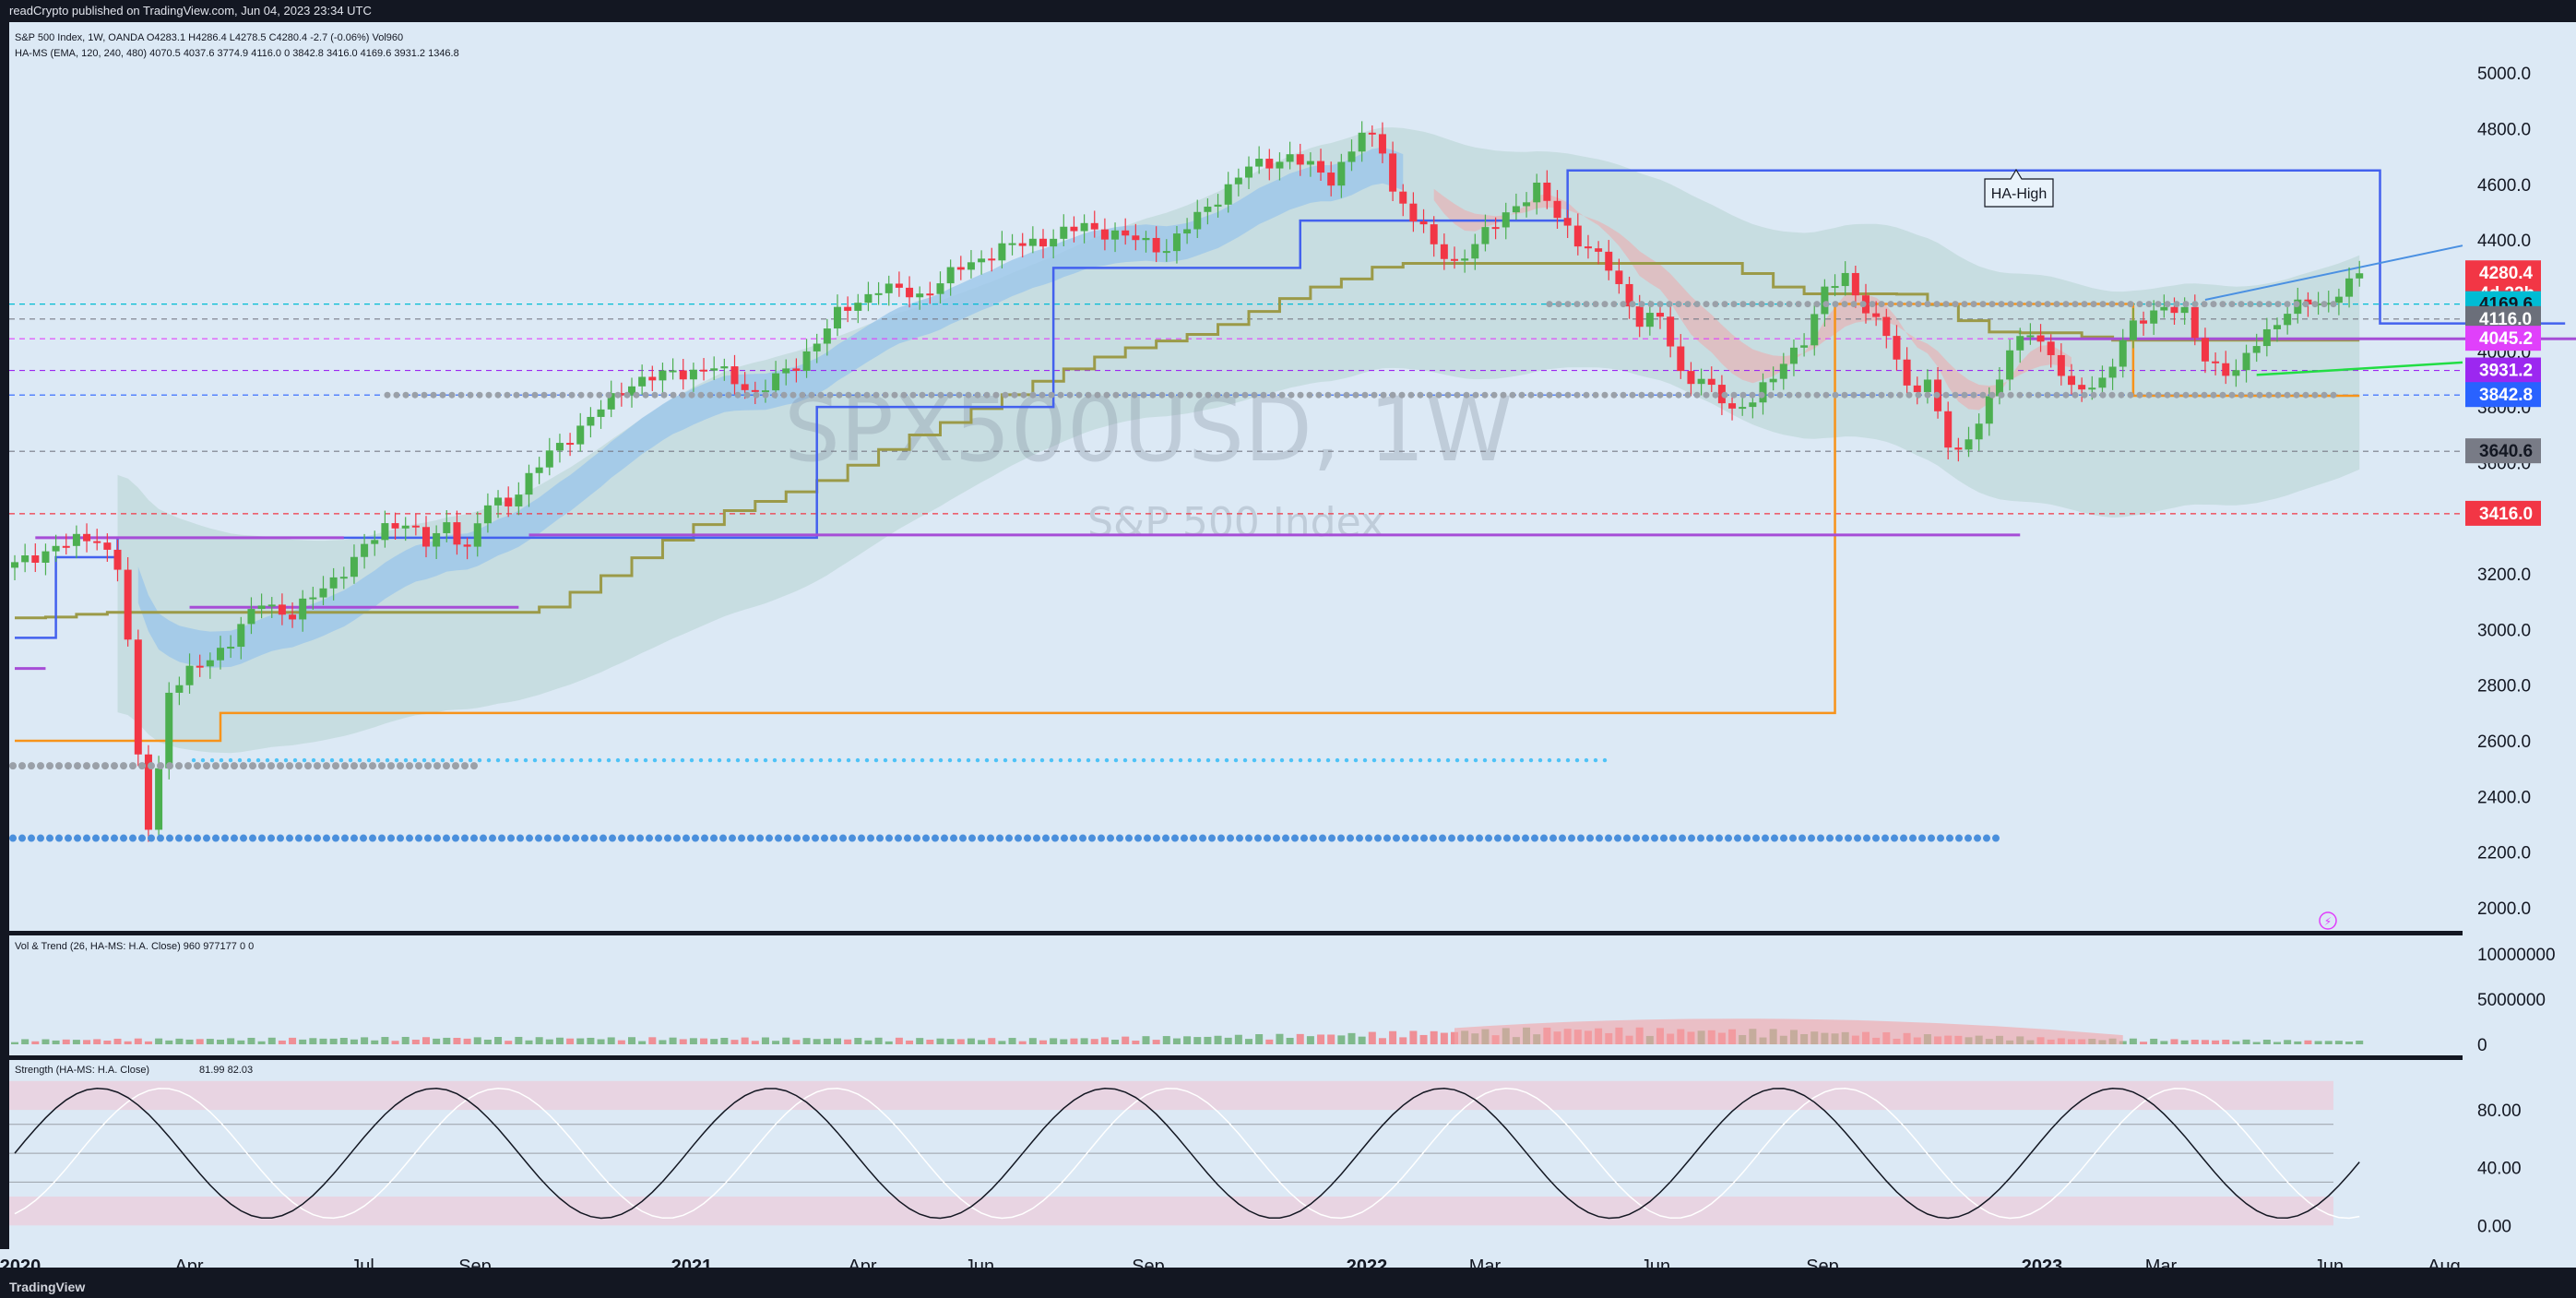 This screenshot has width=2576, height=1298. I want to click on time-tick-label: Sep, so click(1822, 1262).